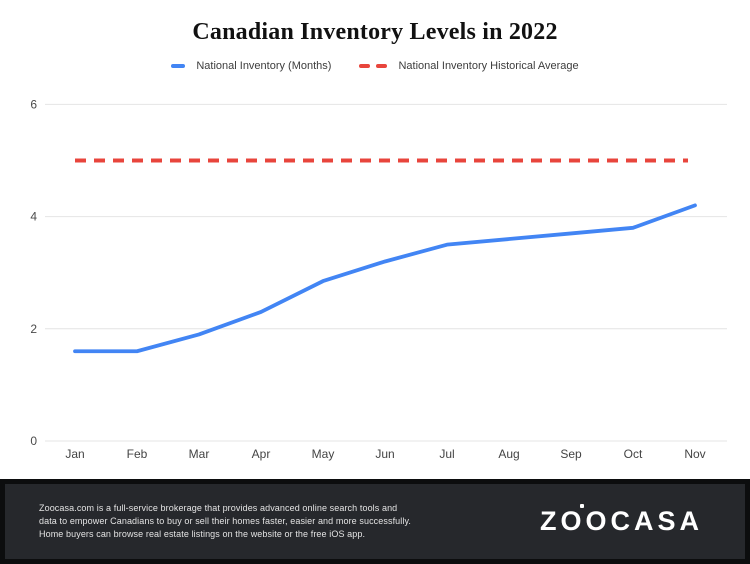 The height and width of the screenshot is (564, 750). Describe the element at coordinates (323, 454) in the screenshot. I see `x-tick-label: May` at that location.